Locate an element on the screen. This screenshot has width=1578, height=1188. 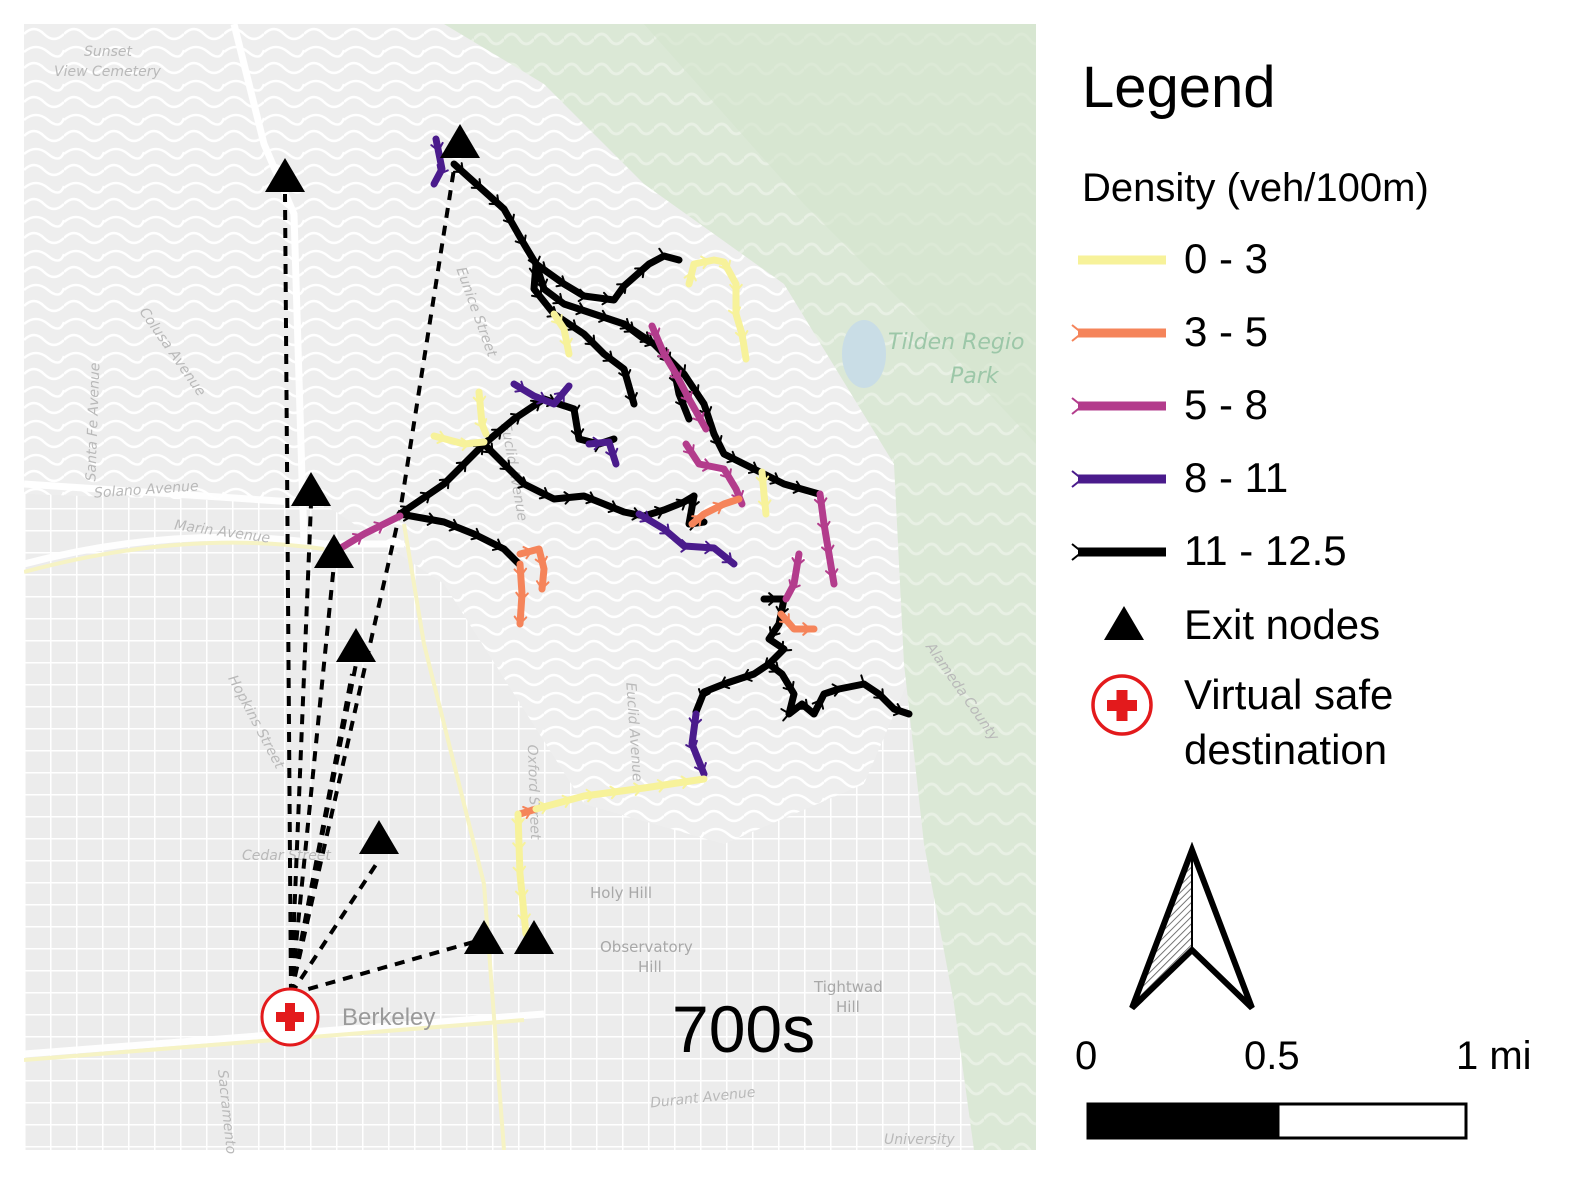
basemap-label: Sunset is located at coordinates (108, 52).